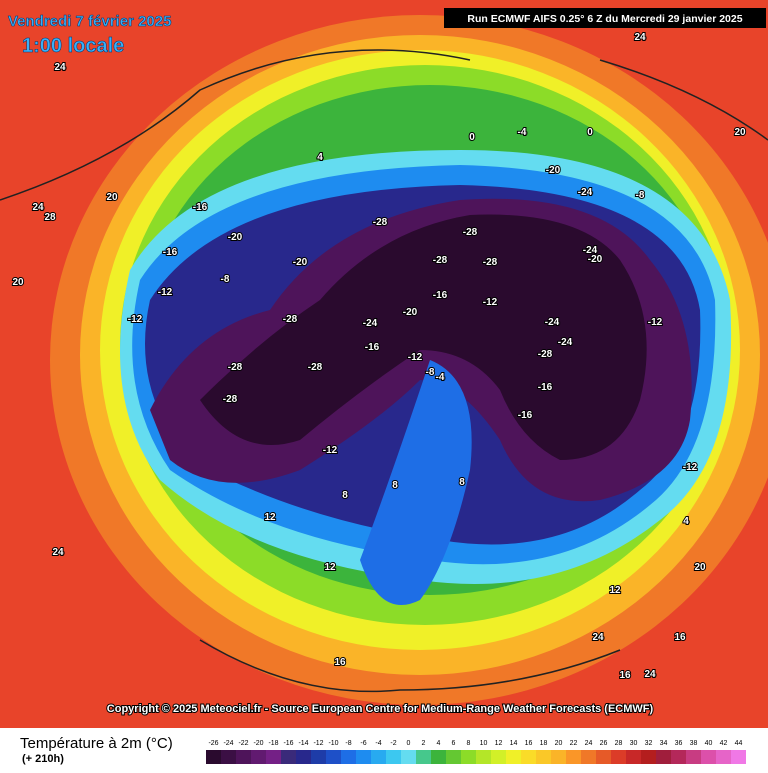  Describe the element at coordinates (258, 743) in the screenshot. I see `colorbar-tick-label: -20` at that location.